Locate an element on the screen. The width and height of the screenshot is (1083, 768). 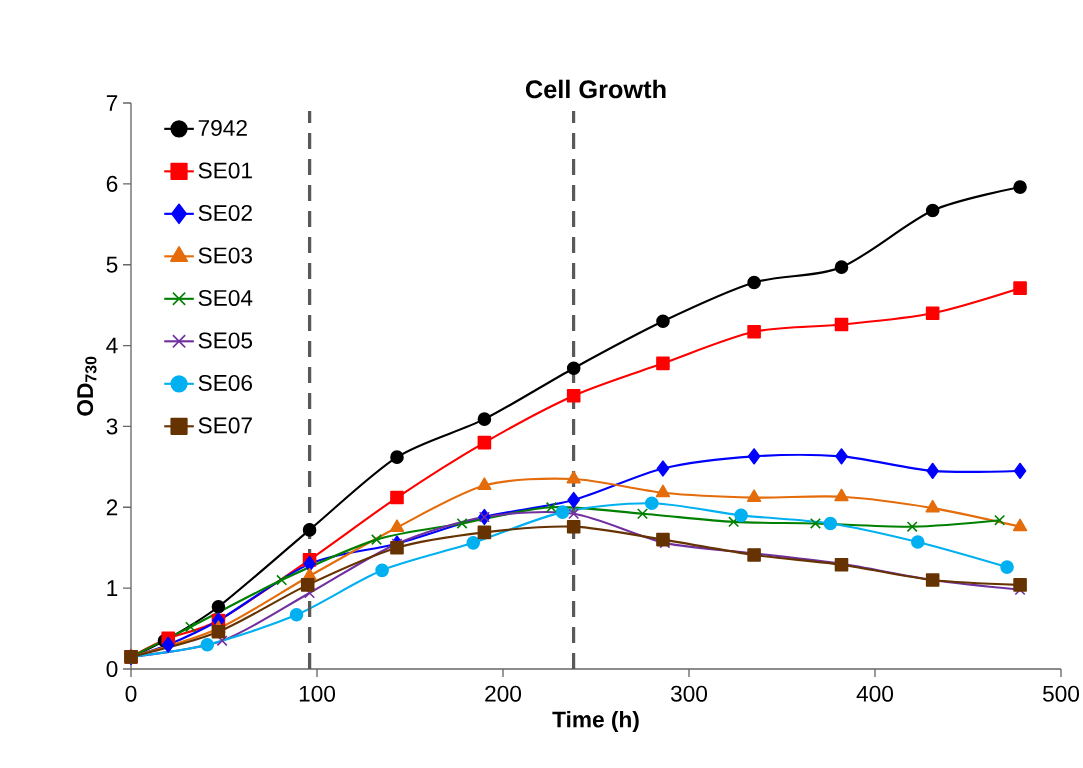
y-axis-title: OD$_{730}$ is located at coordinates (87, 386).